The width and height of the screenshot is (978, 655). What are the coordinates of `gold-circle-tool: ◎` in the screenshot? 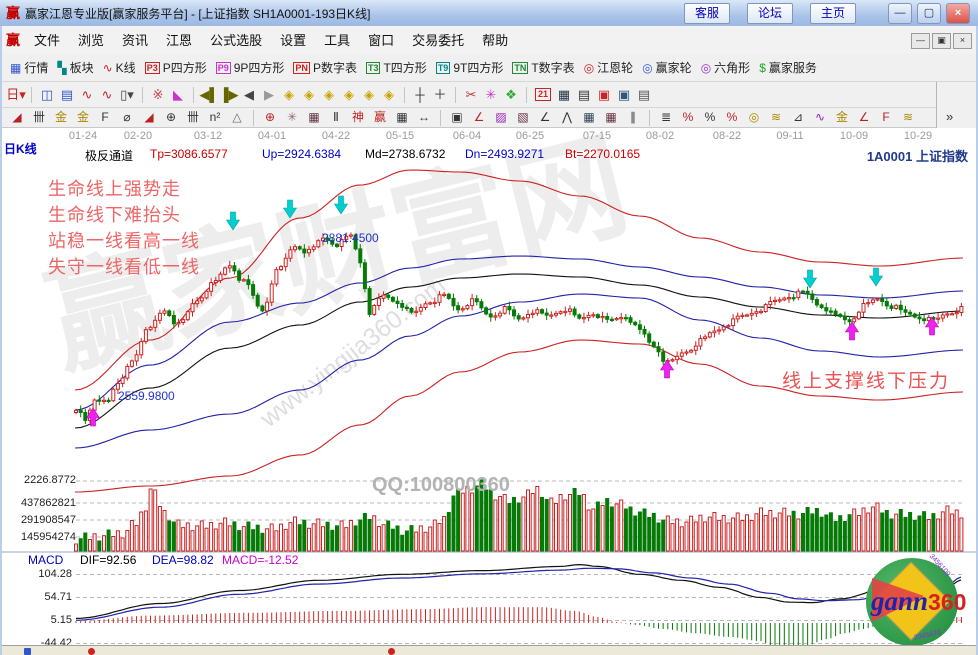 It's located at (754, 117).